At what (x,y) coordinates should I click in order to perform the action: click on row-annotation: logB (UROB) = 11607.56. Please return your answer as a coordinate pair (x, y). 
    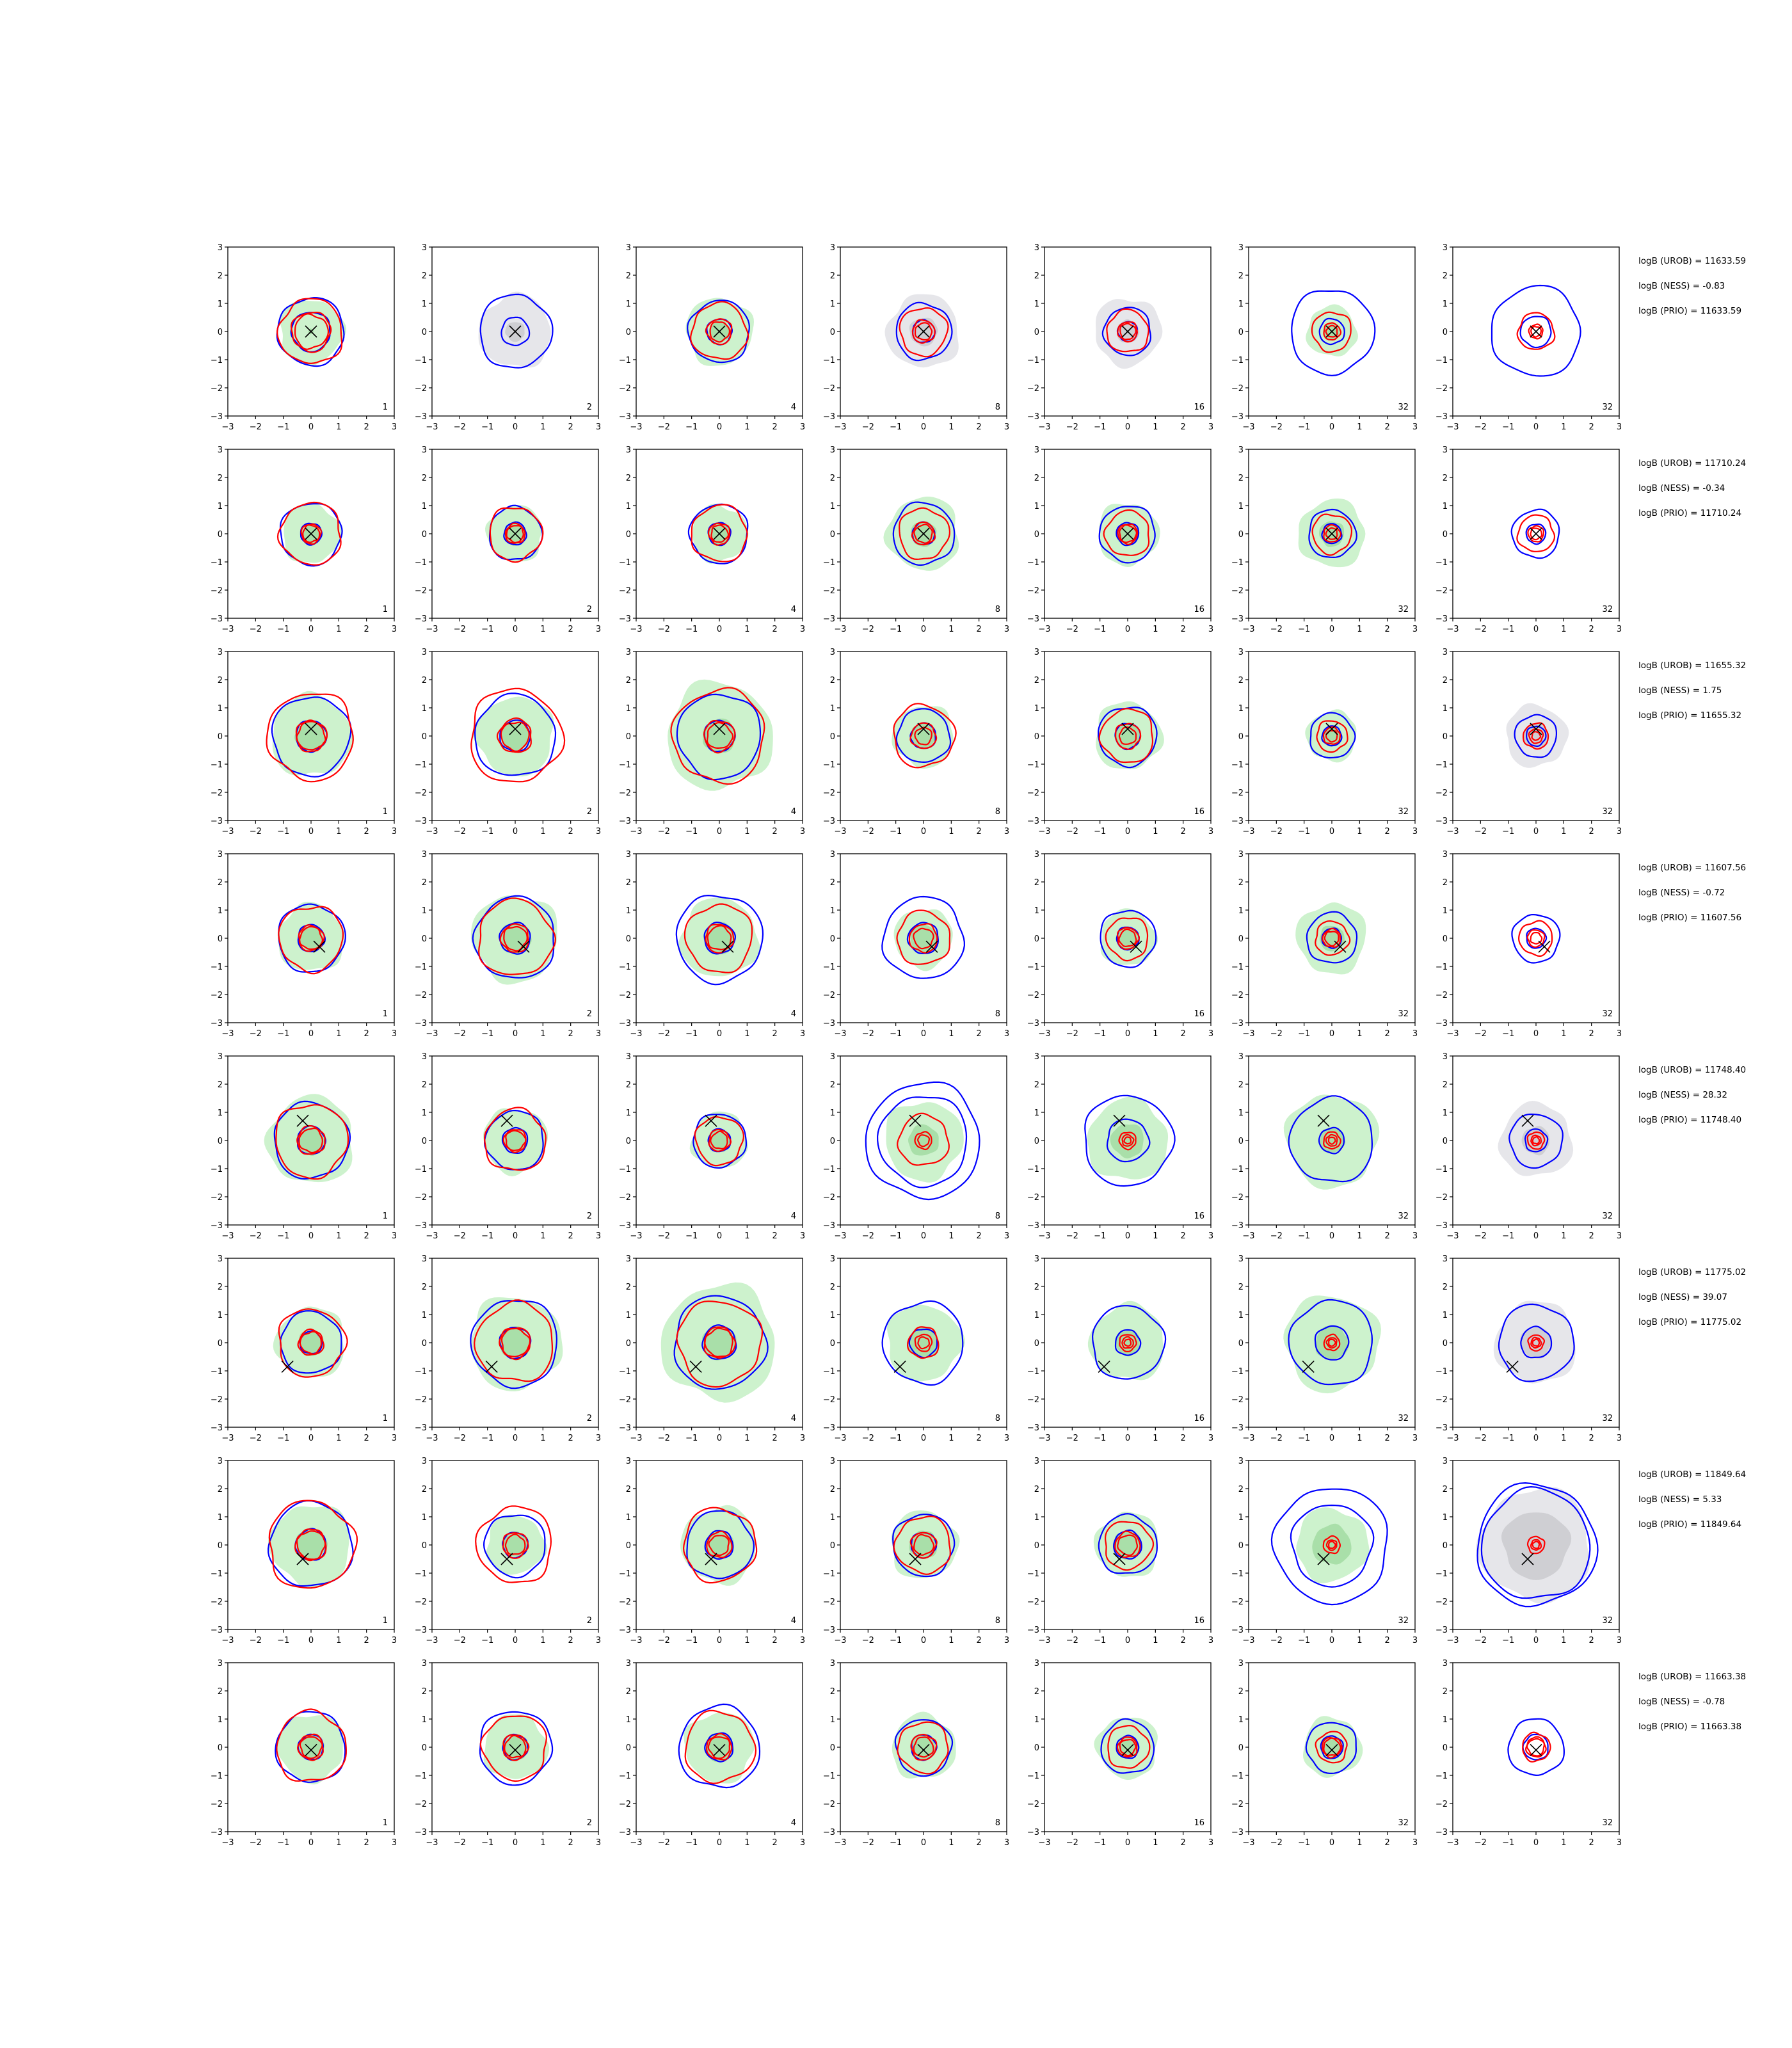
    Looking at the image, I should click on (1692, 868).